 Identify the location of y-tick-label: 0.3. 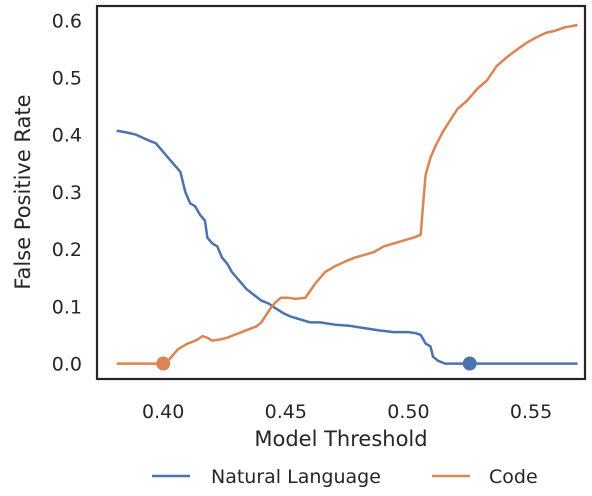
(67, 193).